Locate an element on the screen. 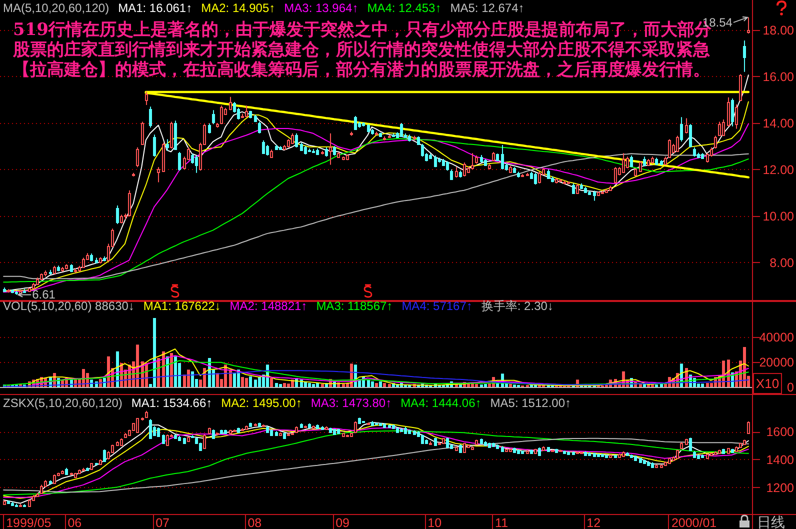 This screenshot has height=529, width=796. text: MA2: 14.905↑ is located at coordinates (238, 8).